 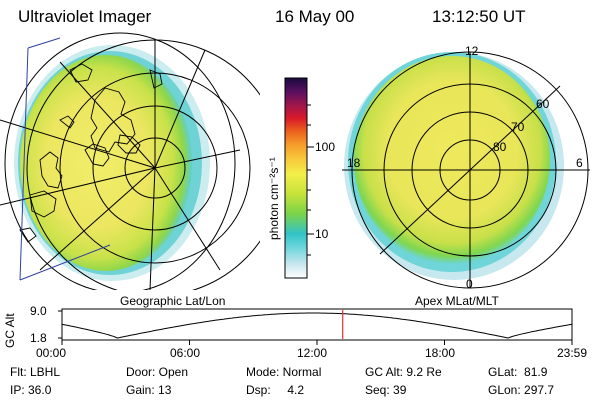 I want to click on date-label: 16 May 00, so click(x=315, y=16).